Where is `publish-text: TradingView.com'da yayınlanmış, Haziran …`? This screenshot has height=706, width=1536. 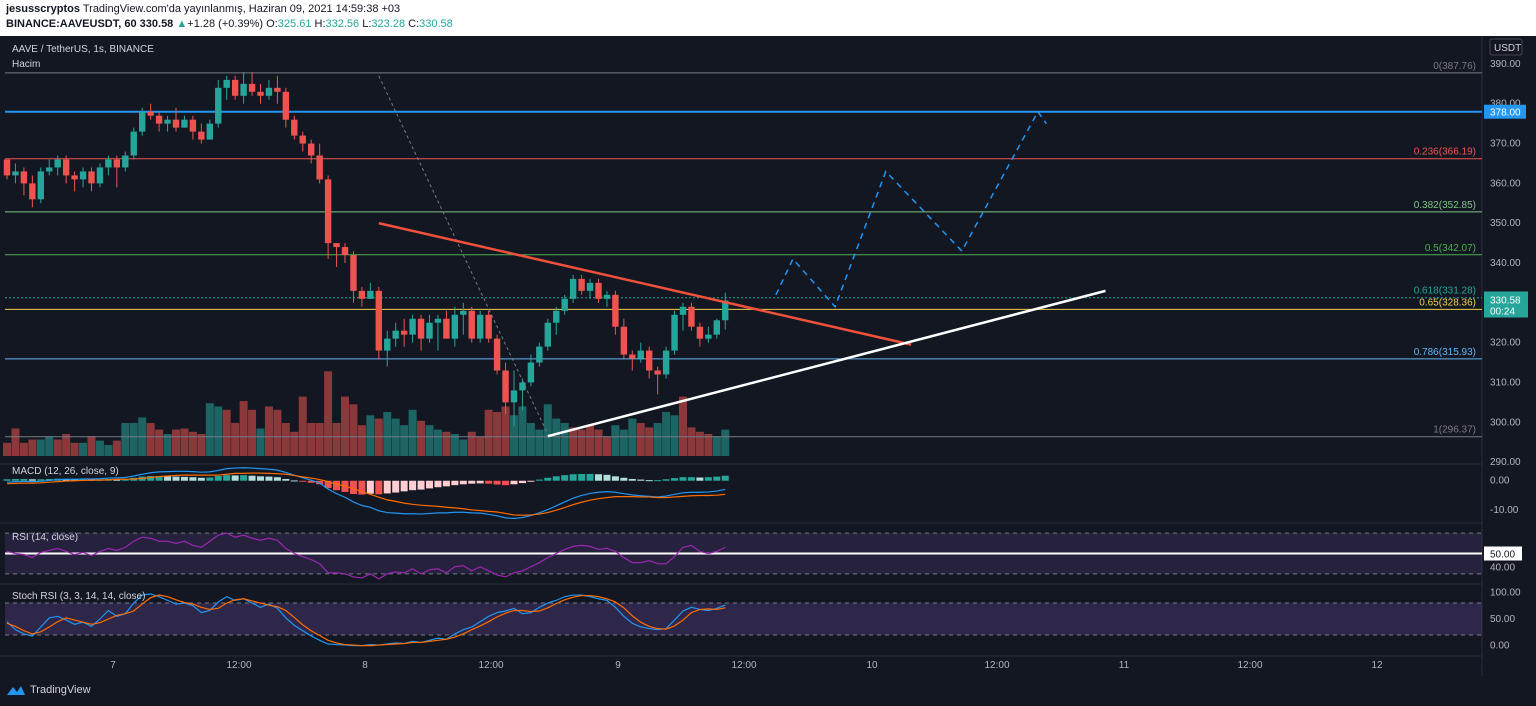
publish-text: TradingView.com'da yayınlanmış, Haziran … is located at coordinates (241, 9).